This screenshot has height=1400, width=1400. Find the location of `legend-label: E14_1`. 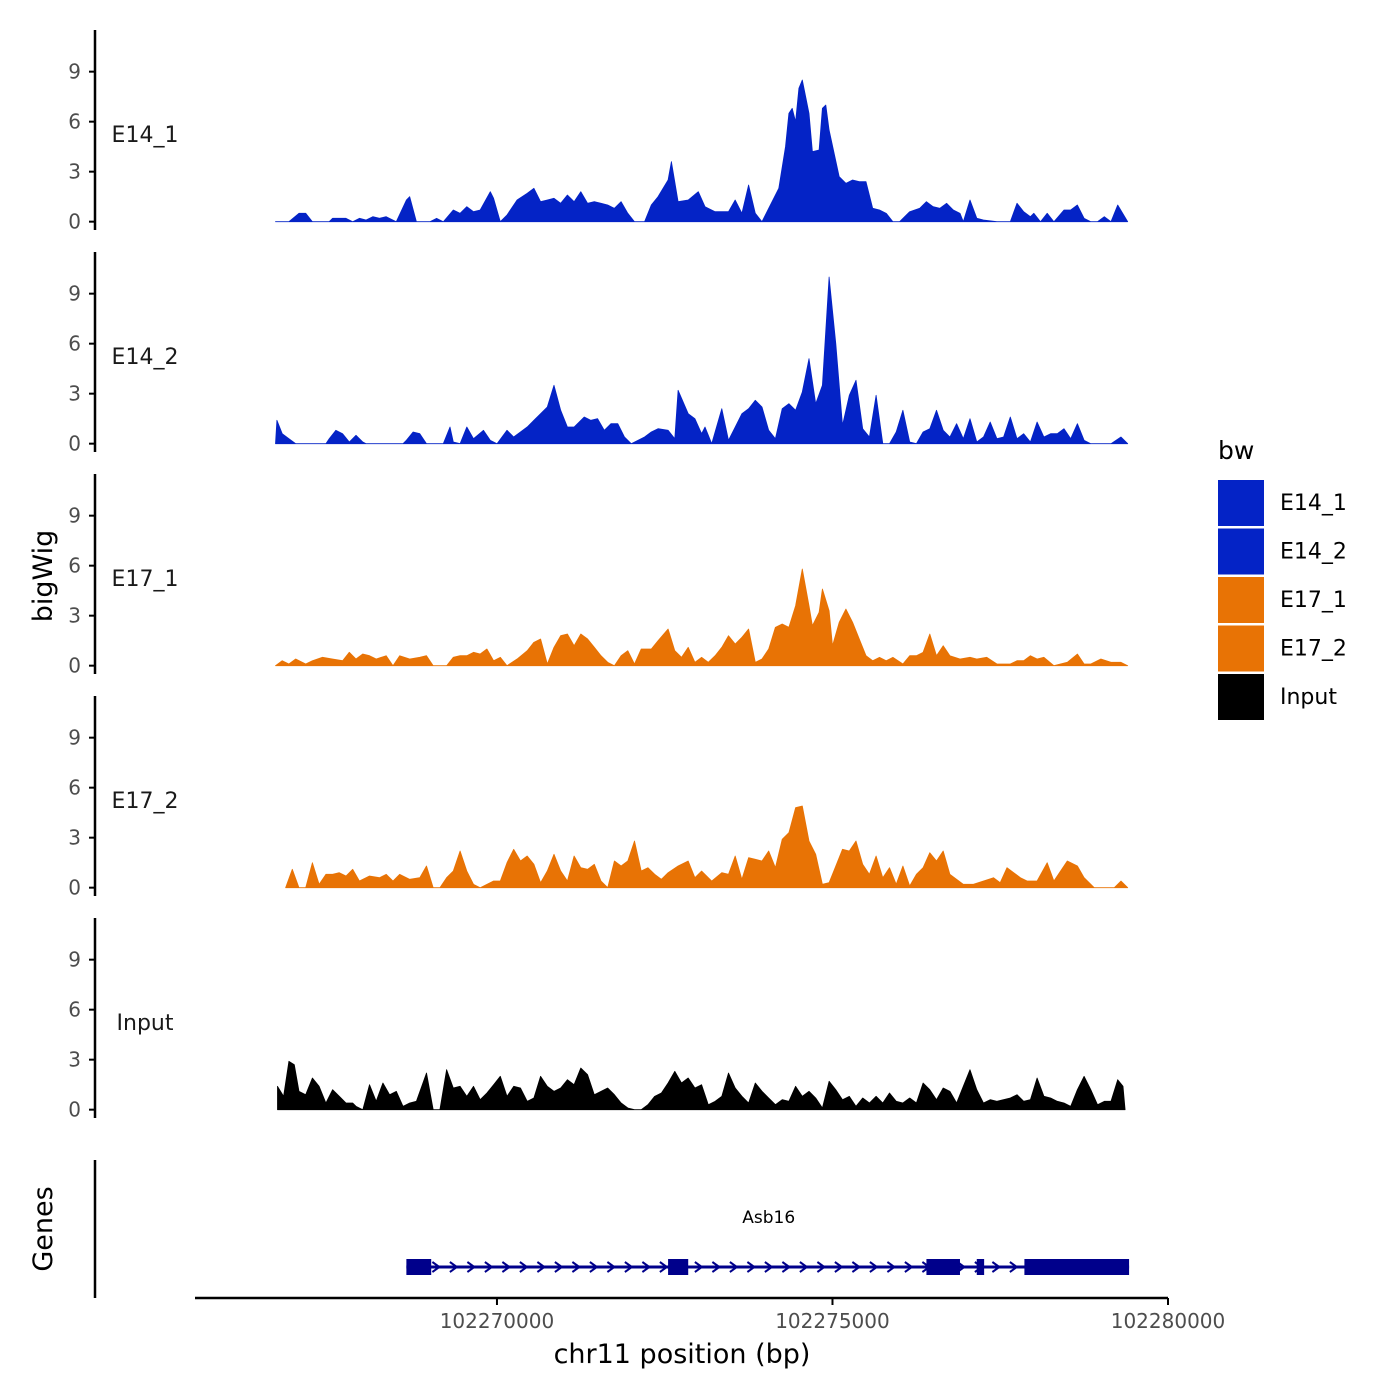

legend-label: E14_1 is located at coordinates (1313, 503).